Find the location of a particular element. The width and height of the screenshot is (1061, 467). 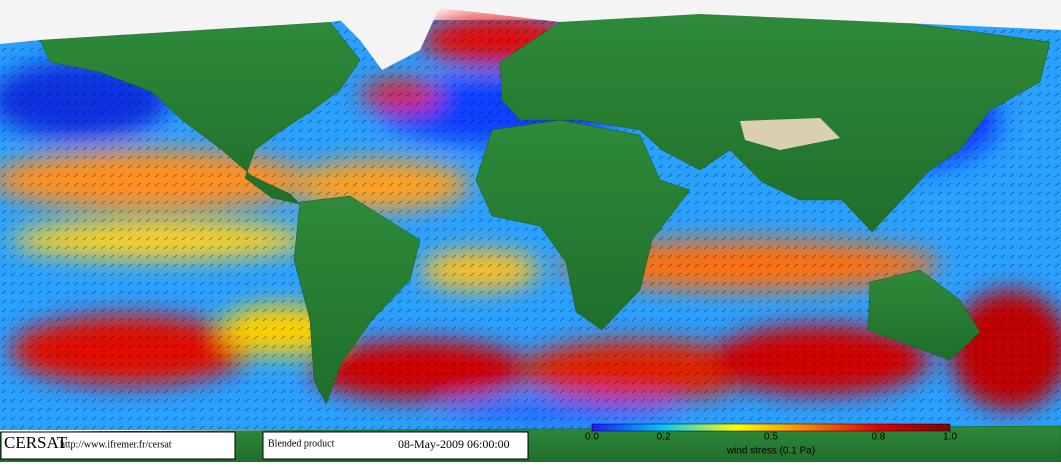

colorbar-label: wind stress (0.1 Pa) is located at coordinates (770, 451).